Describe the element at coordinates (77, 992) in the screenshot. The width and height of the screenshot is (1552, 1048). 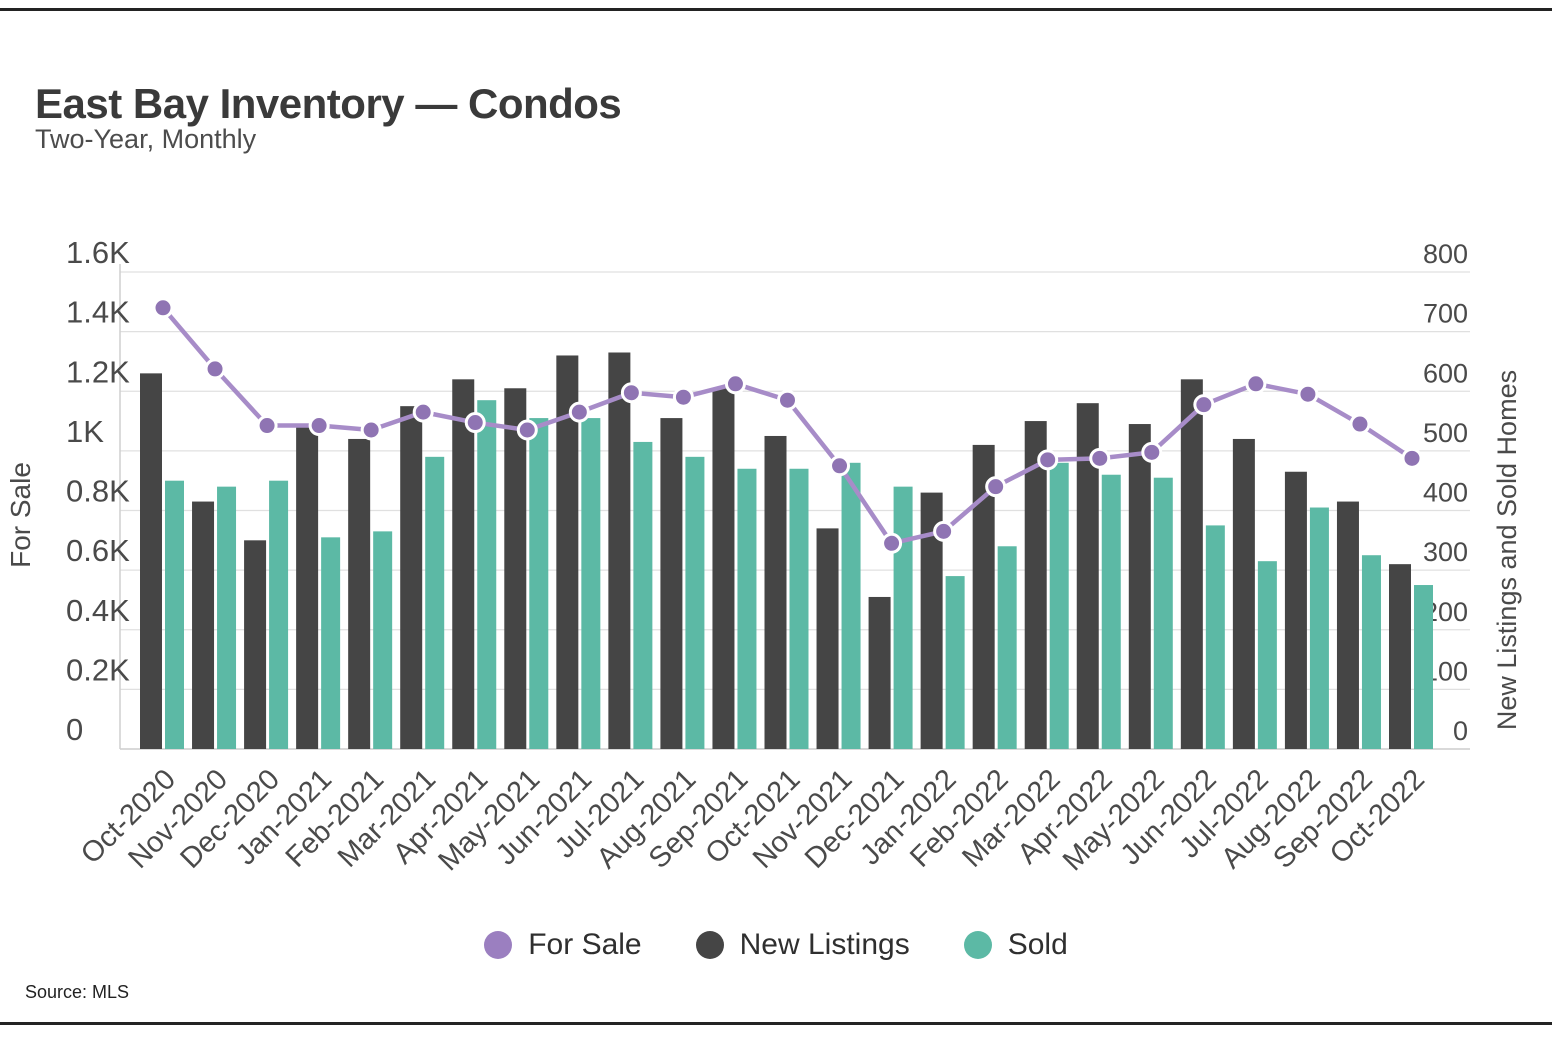
I see `source-note: Source: MLS` at that location.